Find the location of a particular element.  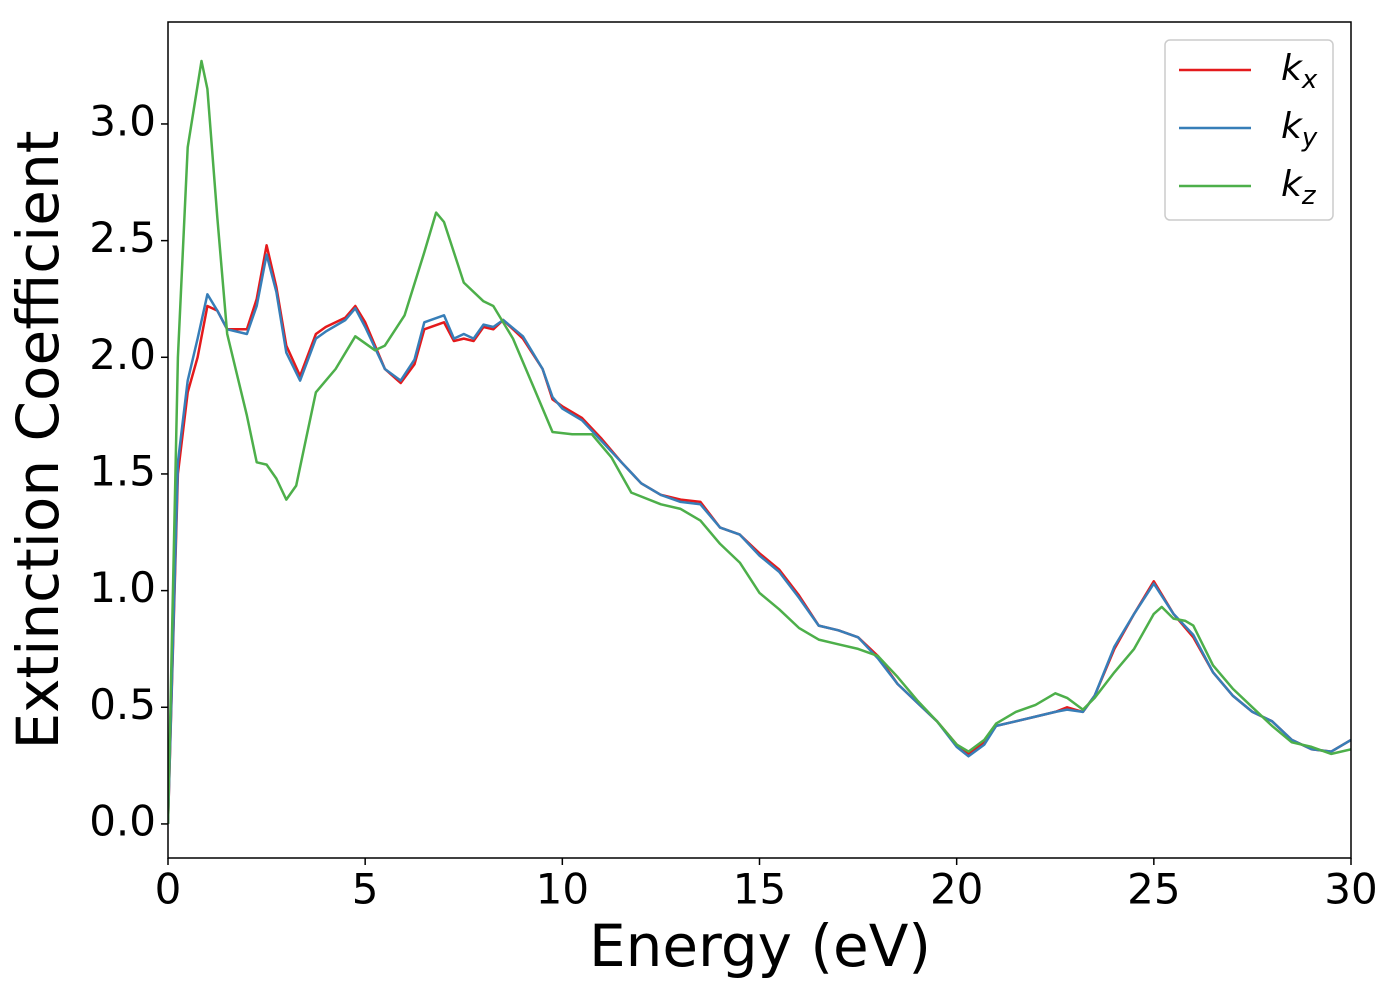

x-tick-label: 0 is located at coordinates (168, 889).